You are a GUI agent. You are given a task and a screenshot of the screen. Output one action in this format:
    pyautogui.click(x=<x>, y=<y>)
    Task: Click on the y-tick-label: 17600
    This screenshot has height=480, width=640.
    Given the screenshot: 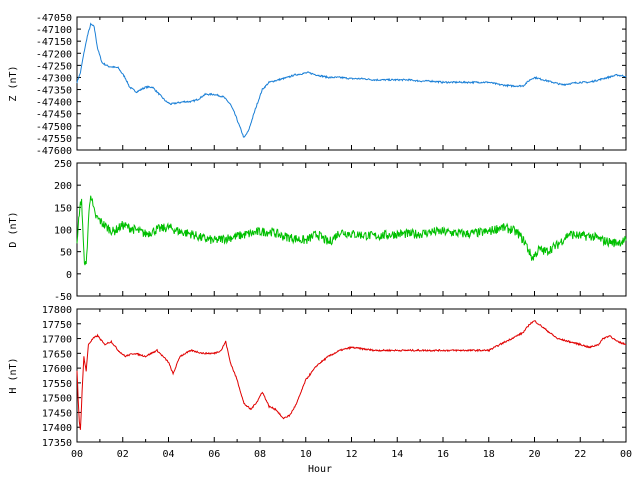 What is the action you would take?
    pyautogui.click(x=57, y=369)
    